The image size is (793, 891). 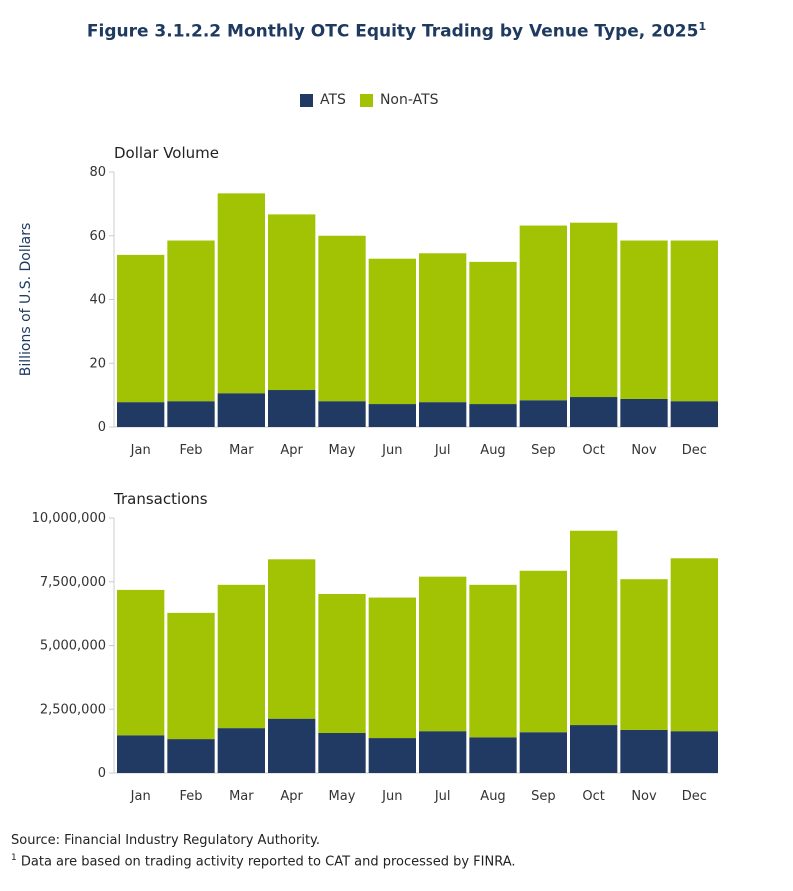 I want to click on x-tick-label-0: Jan, so click(x=140, y=450).